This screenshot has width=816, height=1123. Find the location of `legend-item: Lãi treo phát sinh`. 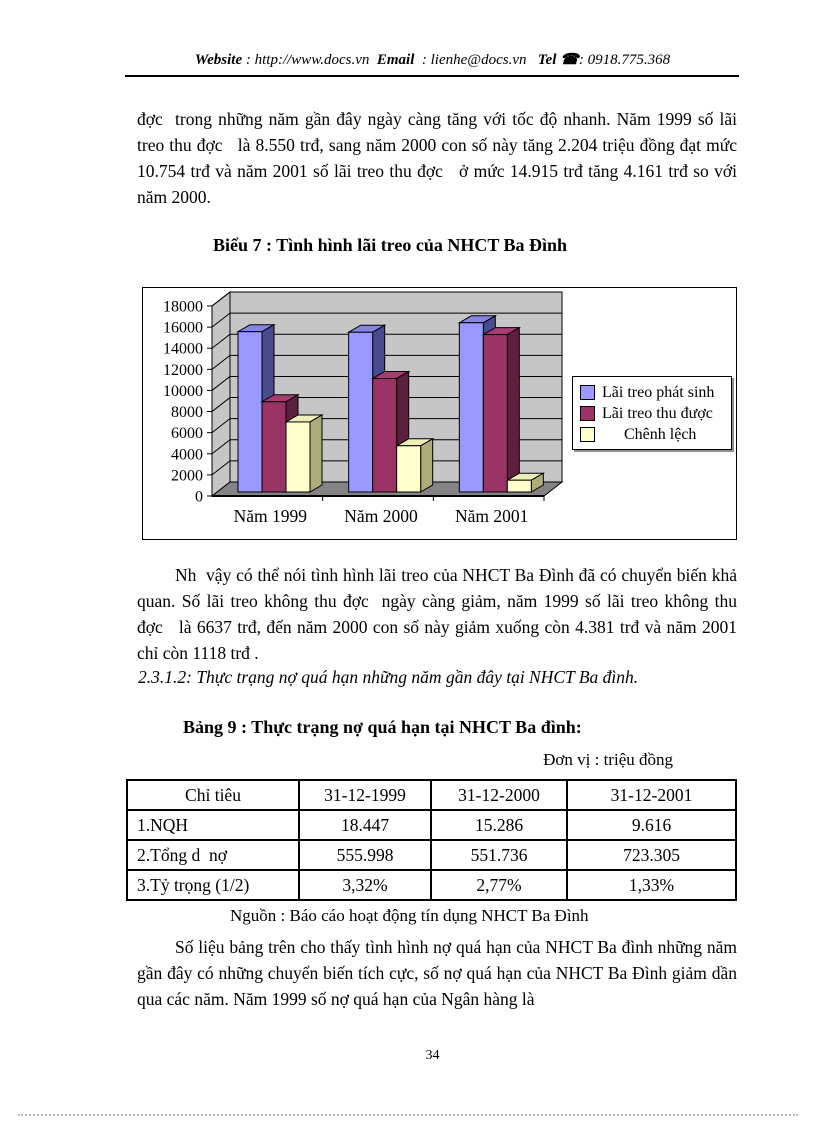

legend-item: Lãi treo phát sinh is located at coordinates (655, 392).